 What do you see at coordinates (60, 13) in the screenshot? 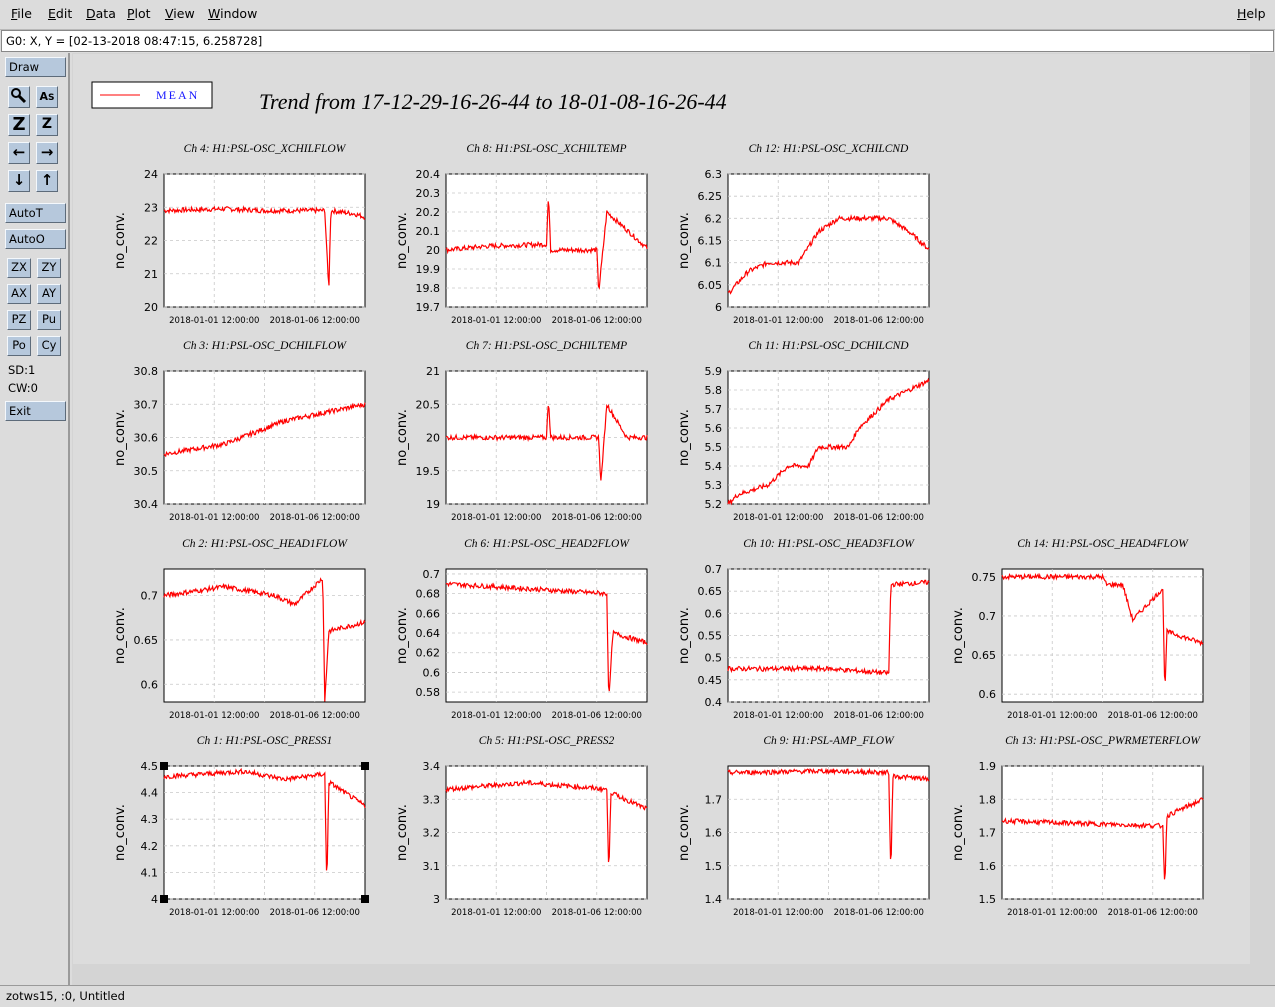
I see `menu-edit: Edit` at bounding box center [60, 13].